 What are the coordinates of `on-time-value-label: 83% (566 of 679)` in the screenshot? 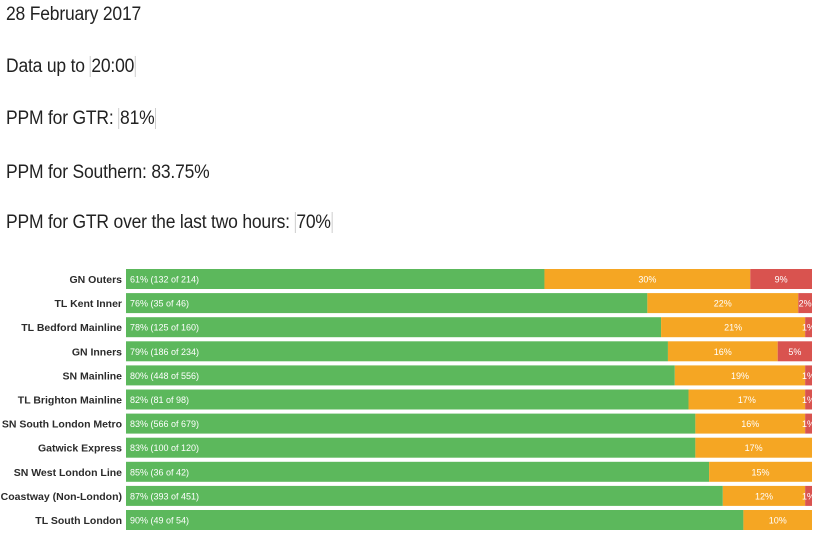 It's located at (164, 424).